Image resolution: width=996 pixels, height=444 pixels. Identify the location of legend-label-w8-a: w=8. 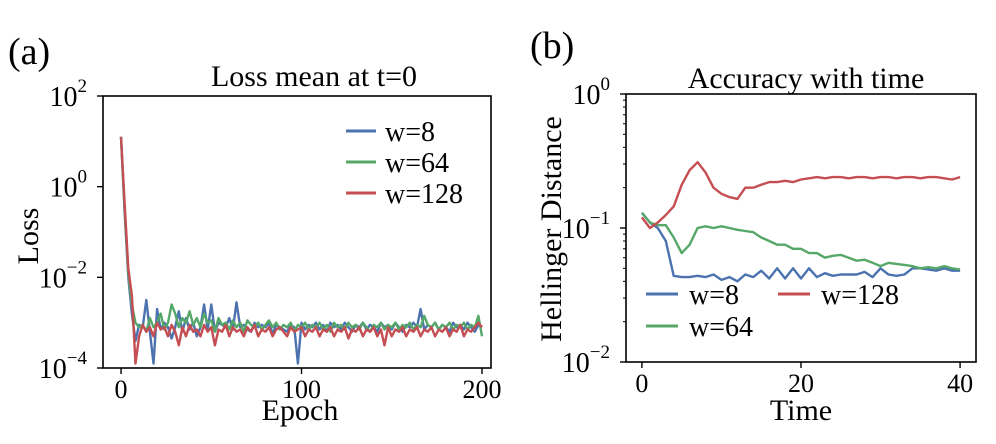
(410, 132).